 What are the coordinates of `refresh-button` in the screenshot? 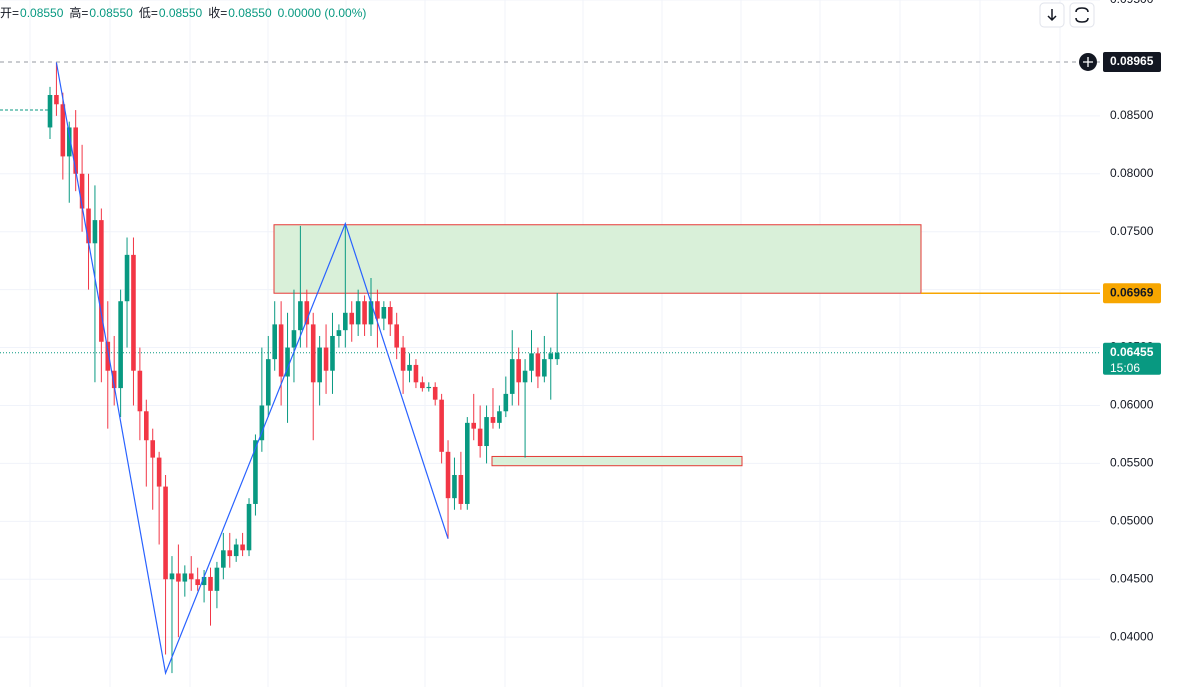 It's located at (1082, 15).